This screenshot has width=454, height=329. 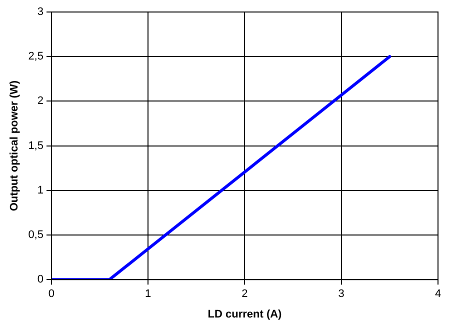 What do you see at coordinates (40, 12) in the screenshot?
I see `y-tick-label: 3` at bounding box center [40, 12].